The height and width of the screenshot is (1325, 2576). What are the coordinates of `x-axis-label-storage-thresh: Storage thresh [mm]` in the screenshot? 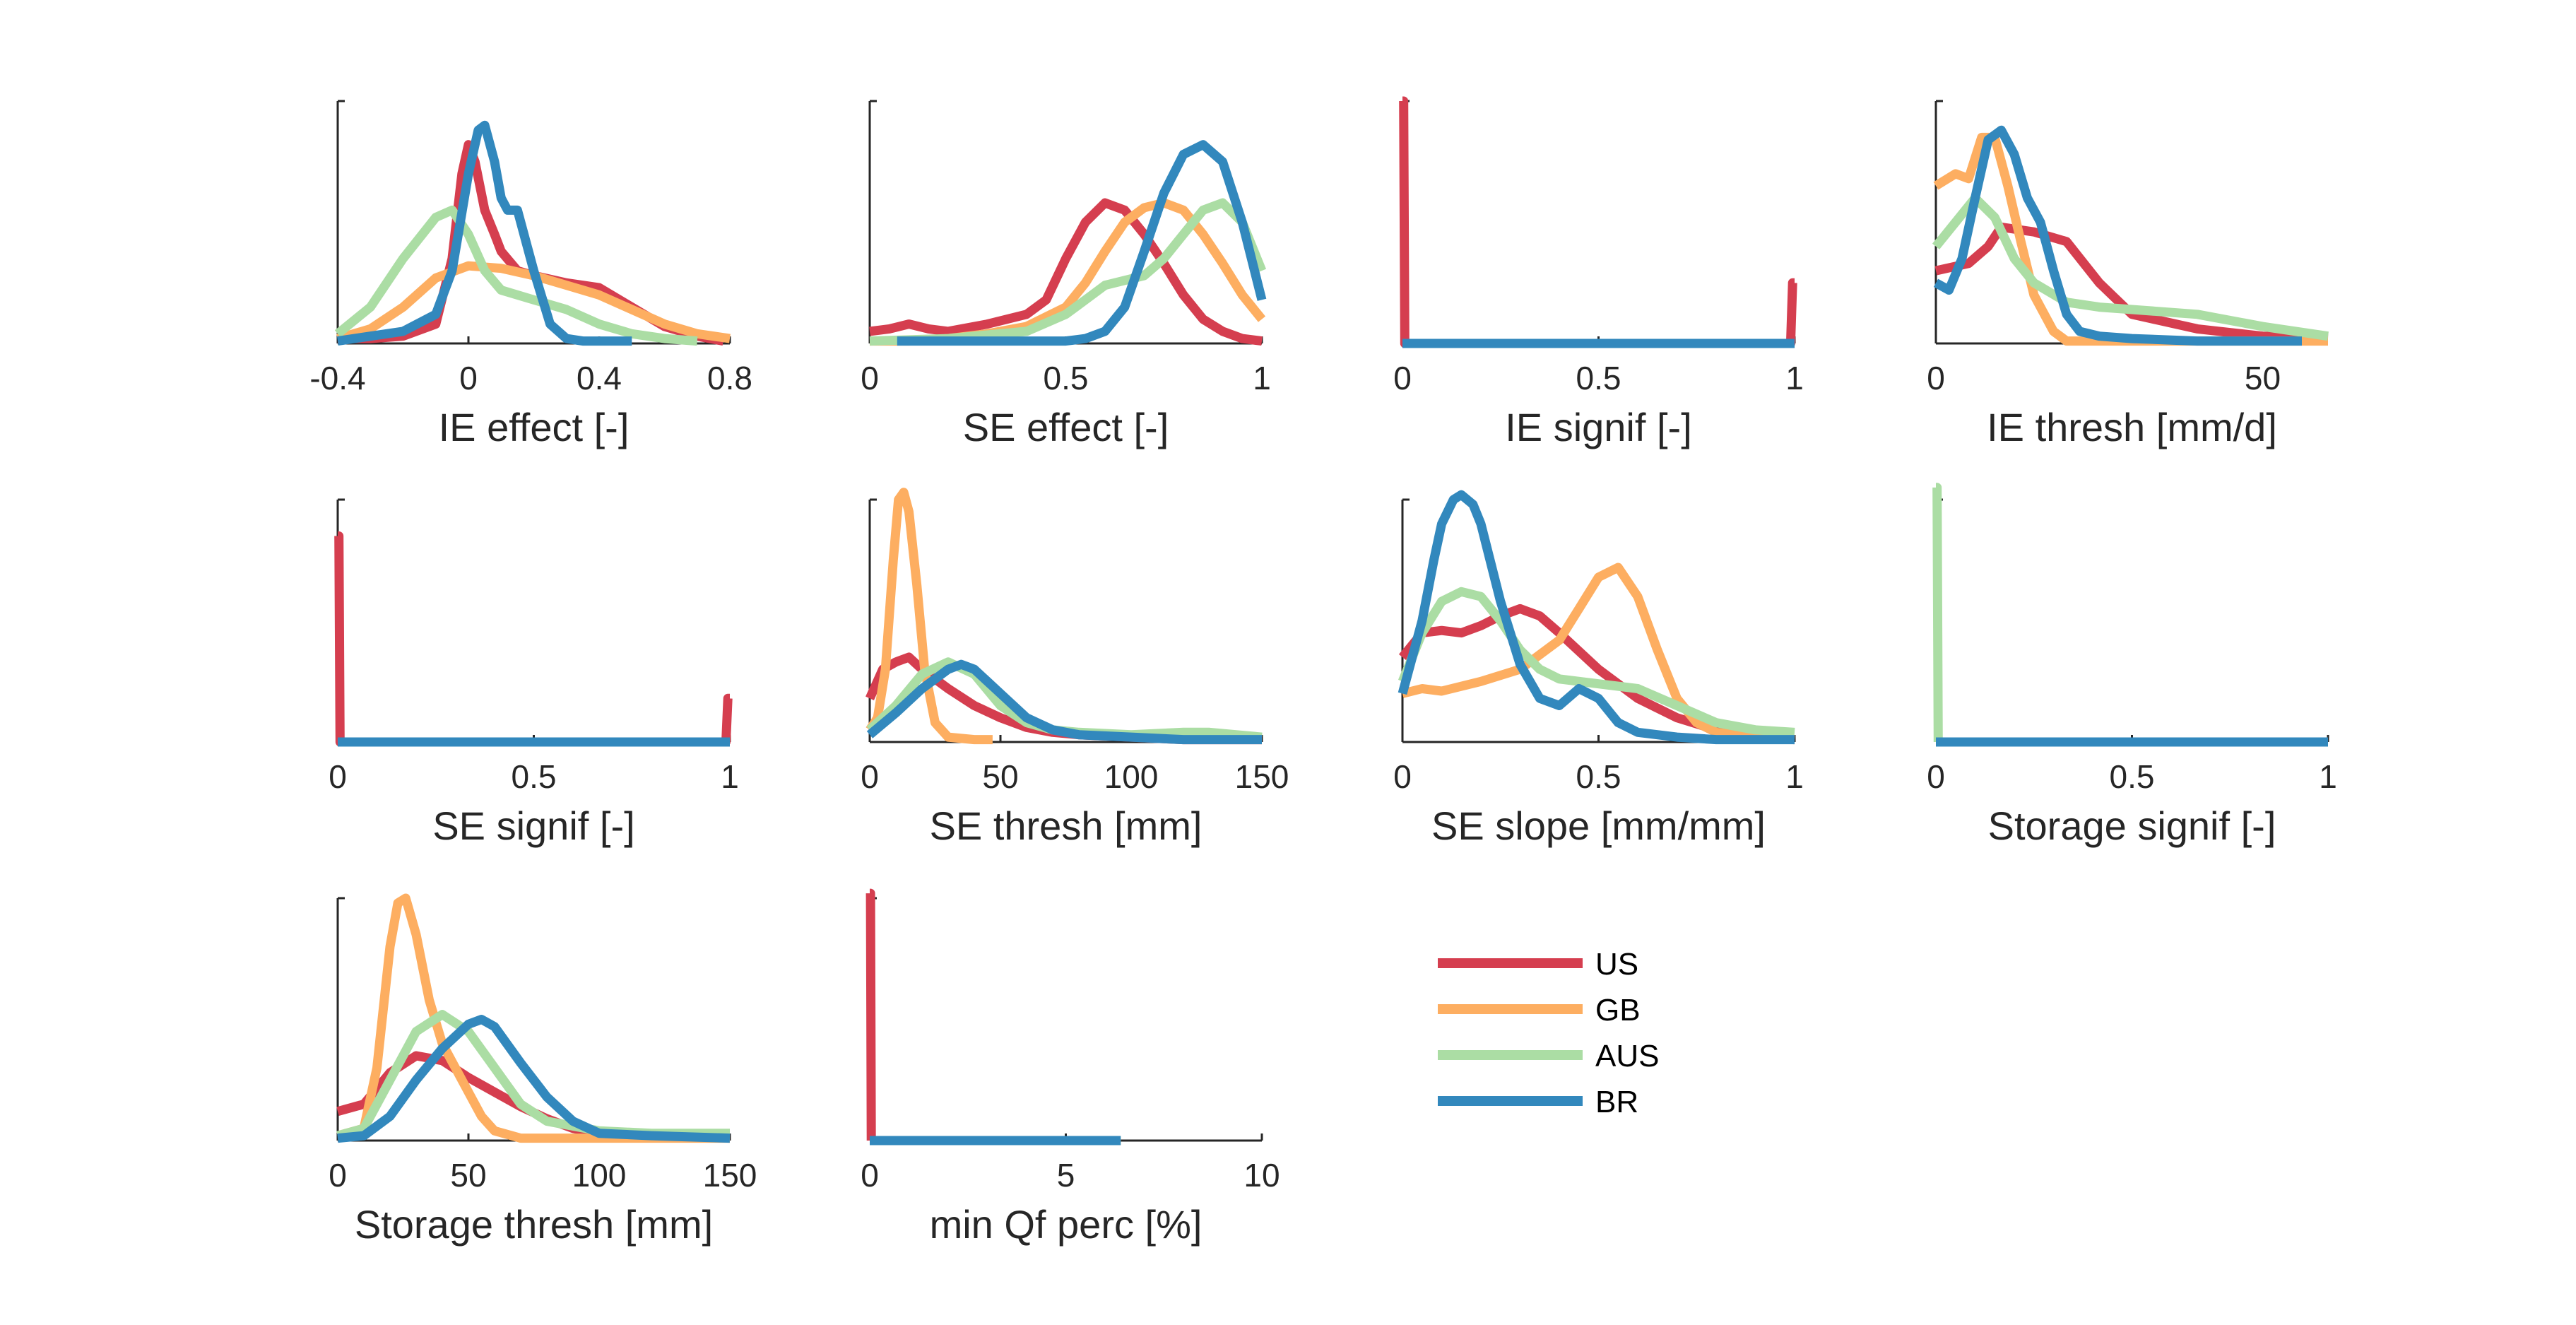 It's located at (534, 1224).